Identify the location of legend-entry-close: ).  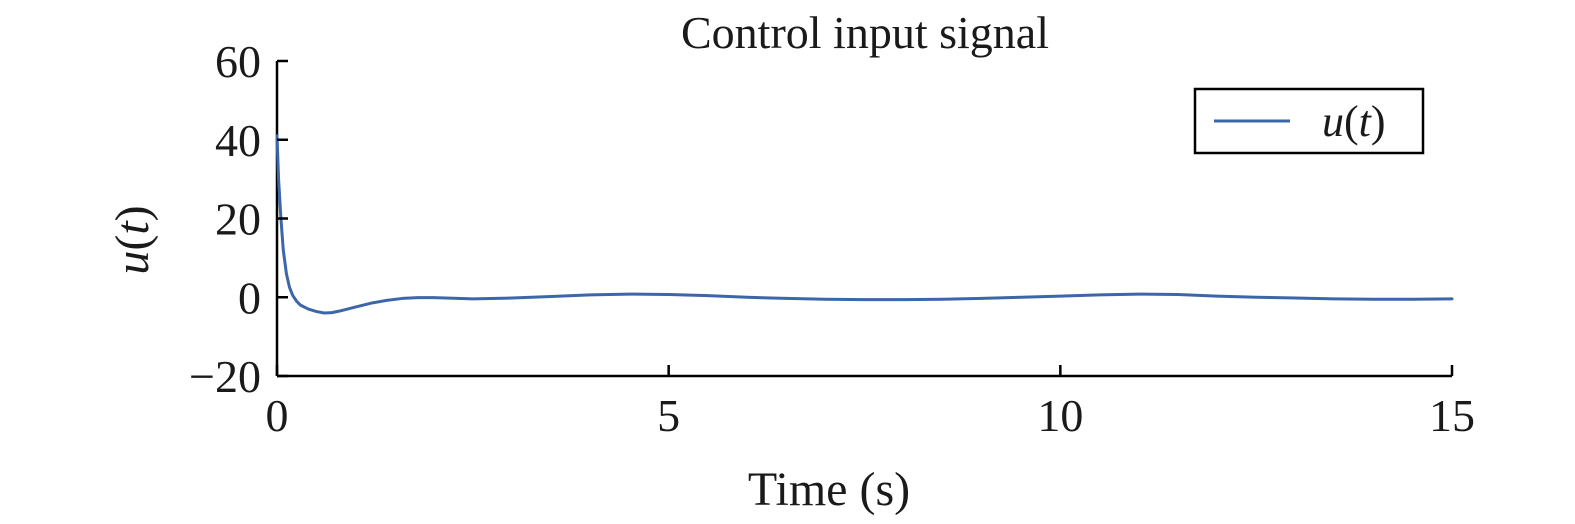
(1378, 121).